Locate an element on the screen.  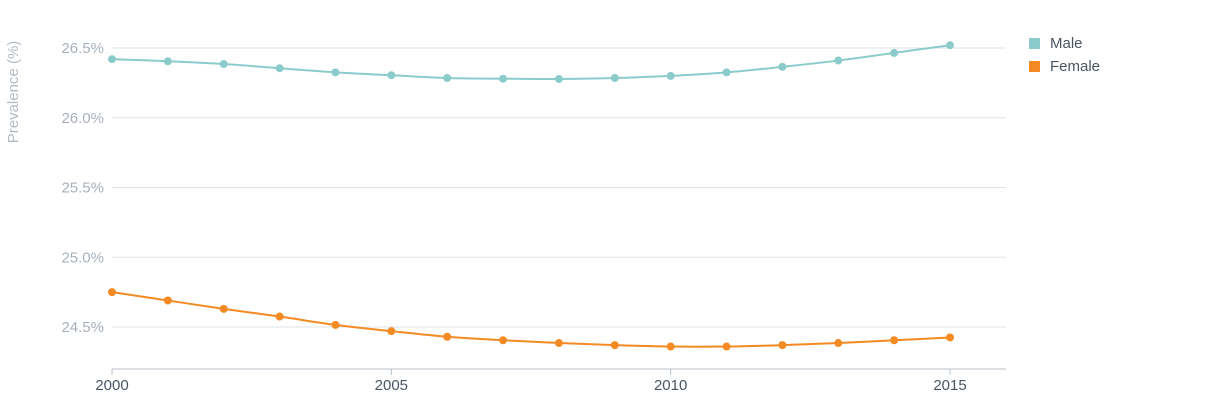
y-tick-label: 25.5% is located at coordinates (82, 188).